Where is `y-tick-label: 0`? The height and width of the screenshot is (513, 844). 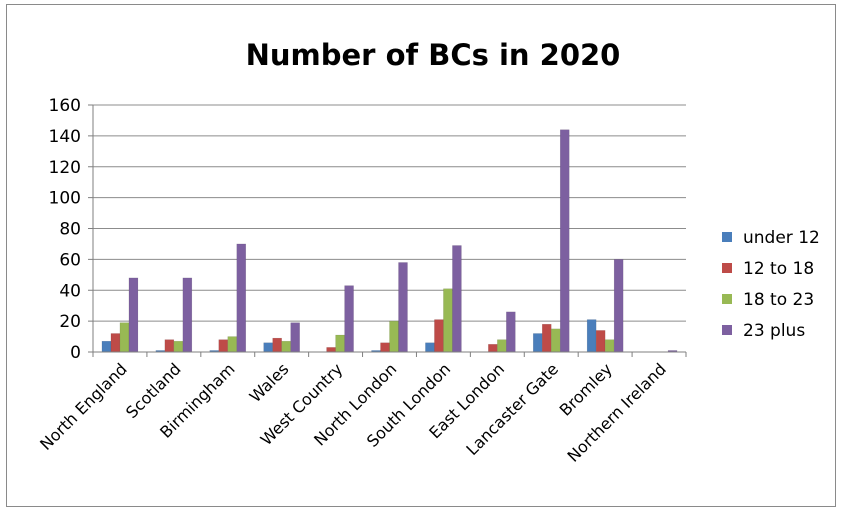 y-tick-label: 0 is located at coordinates (75, 353).